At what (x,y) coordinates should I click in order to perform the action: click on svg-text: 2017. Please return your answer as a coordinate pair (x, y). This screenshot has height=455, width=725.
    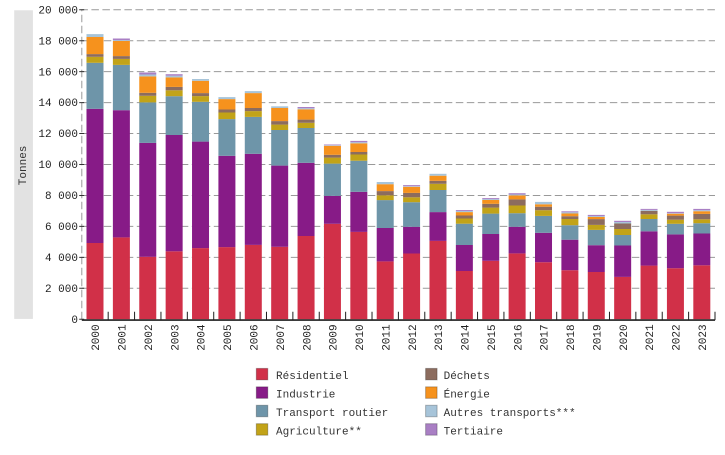
    Looking at the image, I should click on (546, 337).